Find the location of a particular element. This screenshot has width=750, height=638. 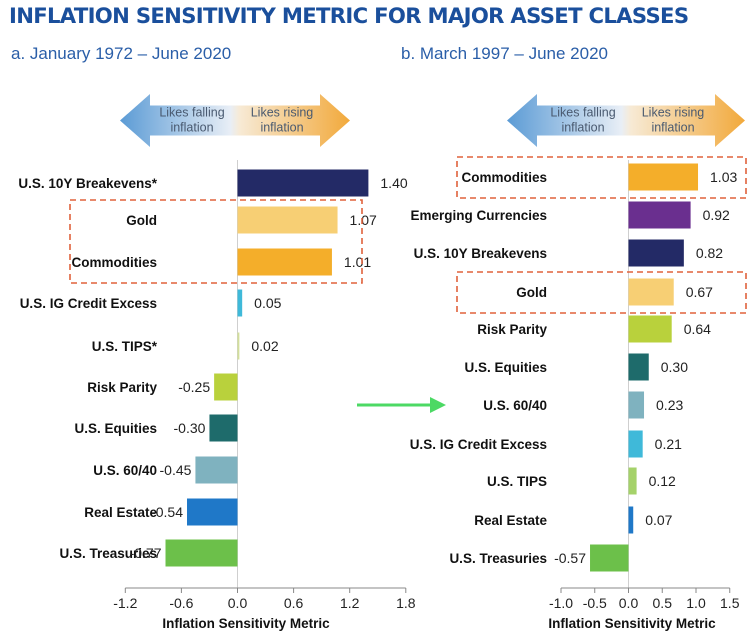

panel-a-category-label: U.S. IG Credit Excess is located at coordinates (88, 303).